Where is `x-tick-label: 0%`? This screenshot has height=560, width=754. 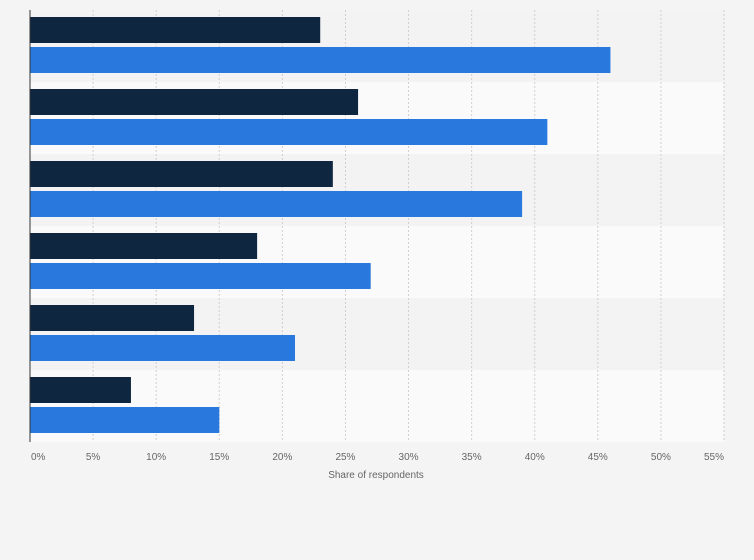 x-tick-label: 0% is located at coordinates (38, 457).